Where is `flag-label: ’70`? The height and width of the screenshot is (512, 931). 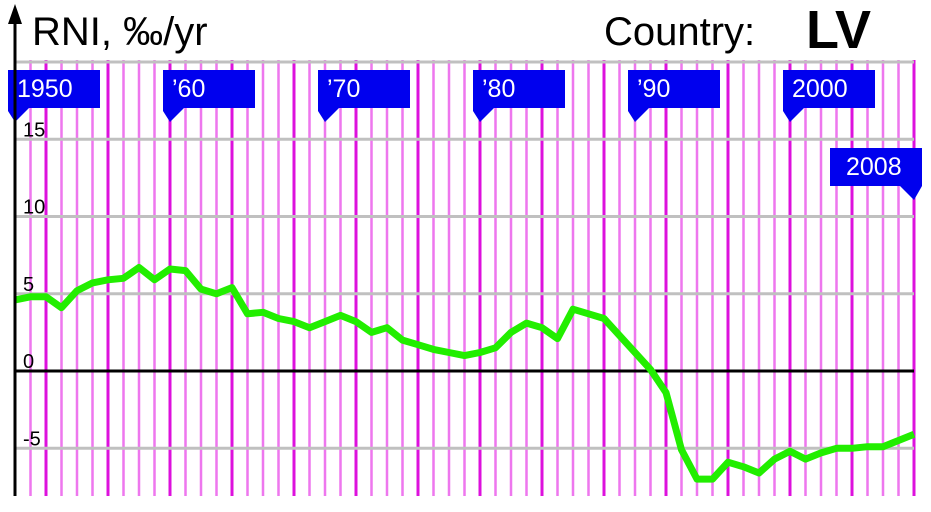
flag-label: ’70 is located at coordinates (343, 89).